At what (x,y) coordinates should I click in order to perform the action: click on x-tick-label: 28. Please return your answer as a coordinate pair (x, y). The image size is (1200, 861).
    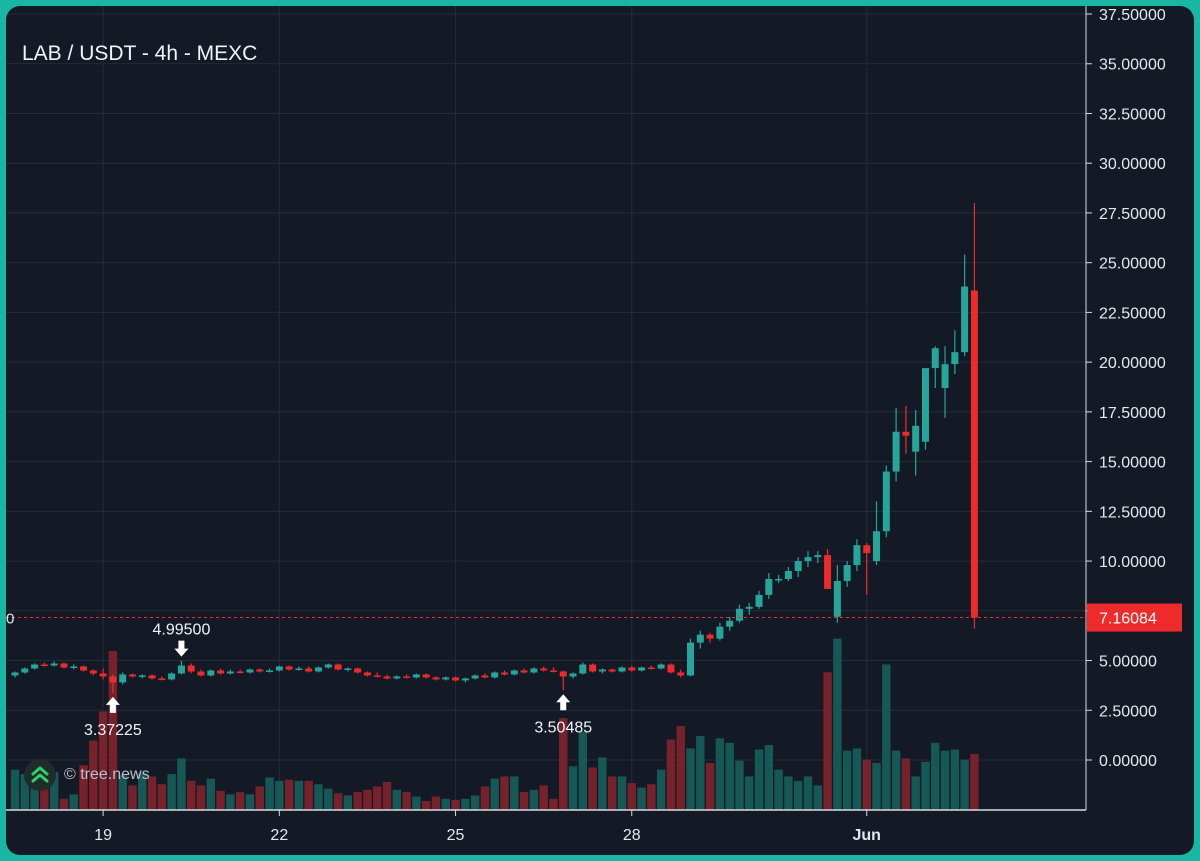
    Looking at the image, I should click on (632, 835).